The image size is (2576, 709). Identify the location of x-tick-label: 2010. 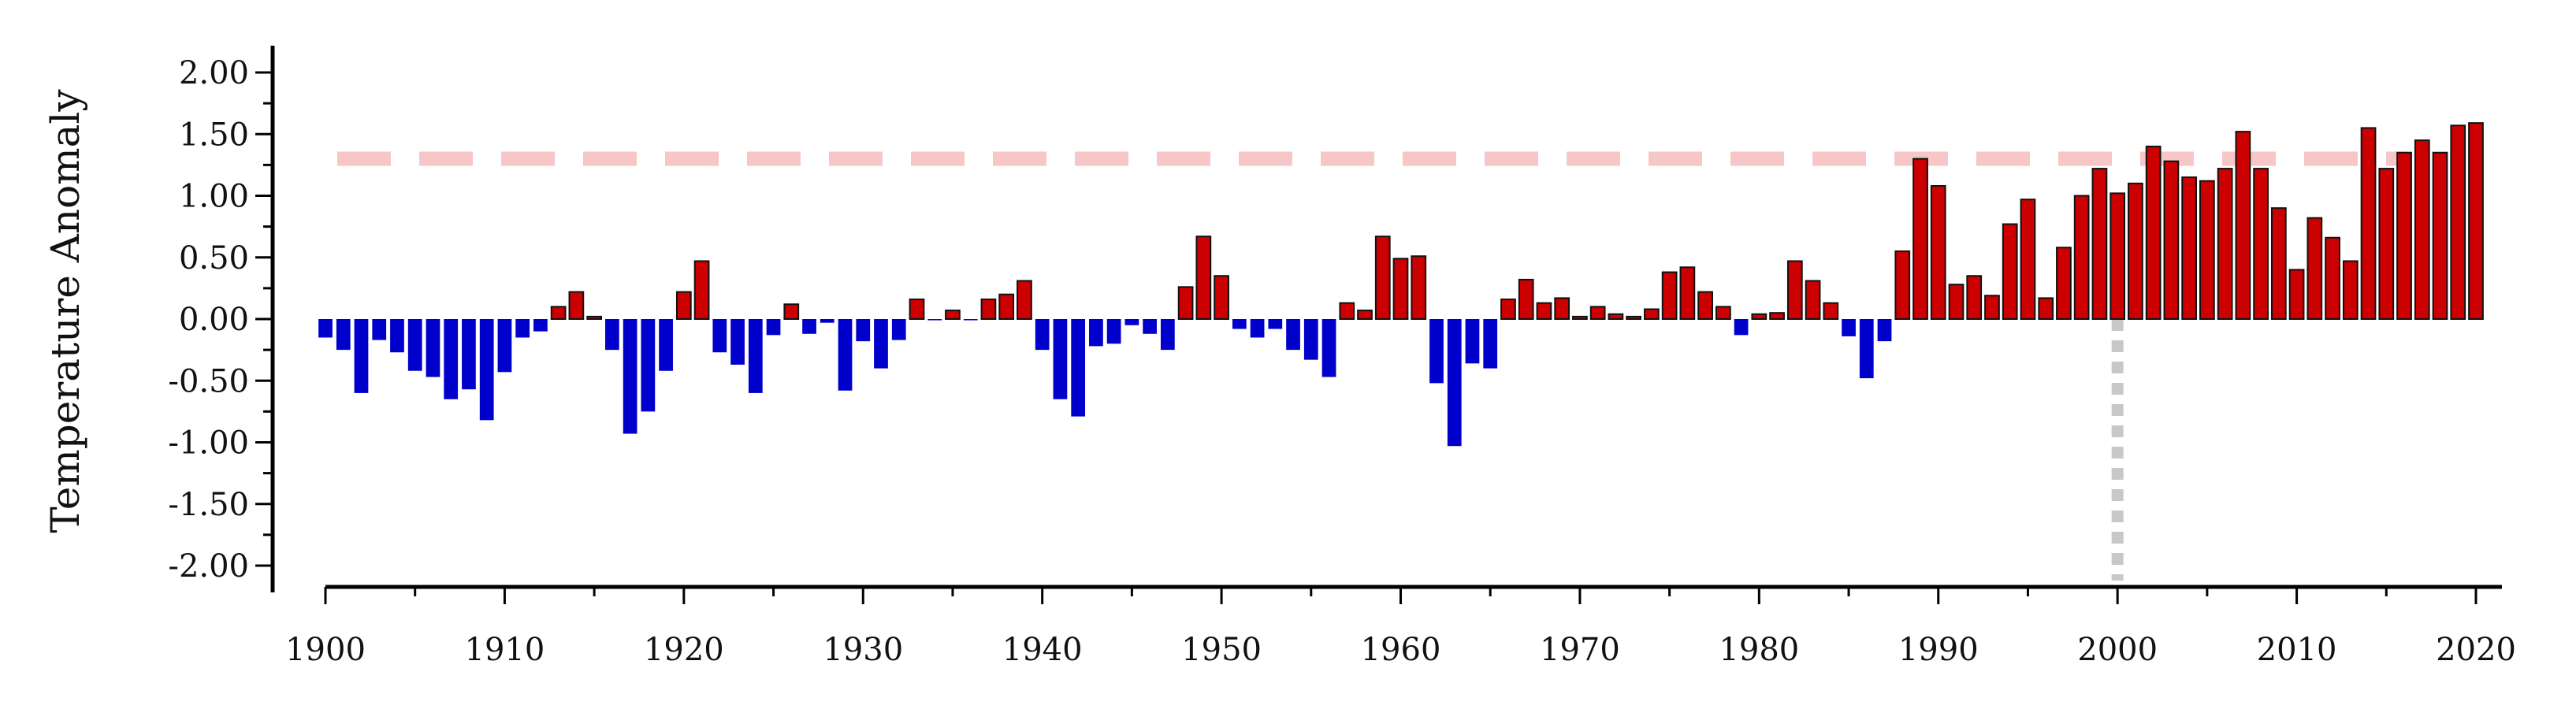
(2297, 650).